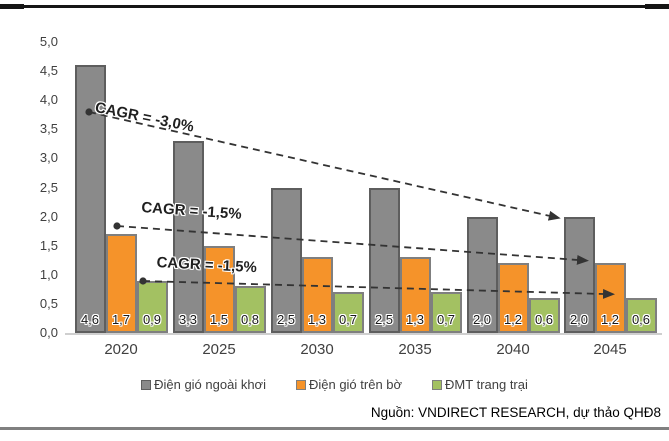 The height and width of the screenshot is (441, 669). Describe the element at coordinates (121, 319) in the screenshot. I see `bar-value-label: 1,7` at that location.